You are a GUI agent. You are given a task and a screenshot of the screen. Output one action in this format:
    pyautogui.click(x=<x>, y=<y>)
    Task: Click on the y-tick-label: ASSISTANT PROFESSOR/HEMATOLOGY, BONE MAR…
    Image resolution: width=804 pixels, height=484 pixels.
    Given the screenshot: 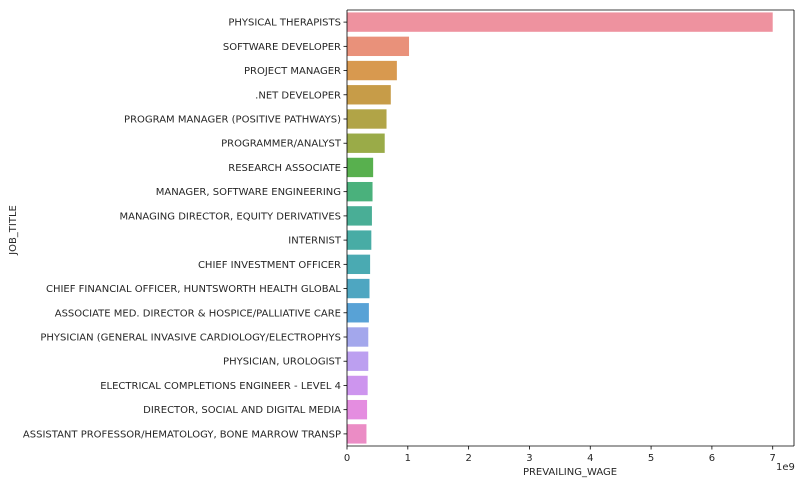 What is the action you would take?
    pyautogui.click(x=182, y=434)
    